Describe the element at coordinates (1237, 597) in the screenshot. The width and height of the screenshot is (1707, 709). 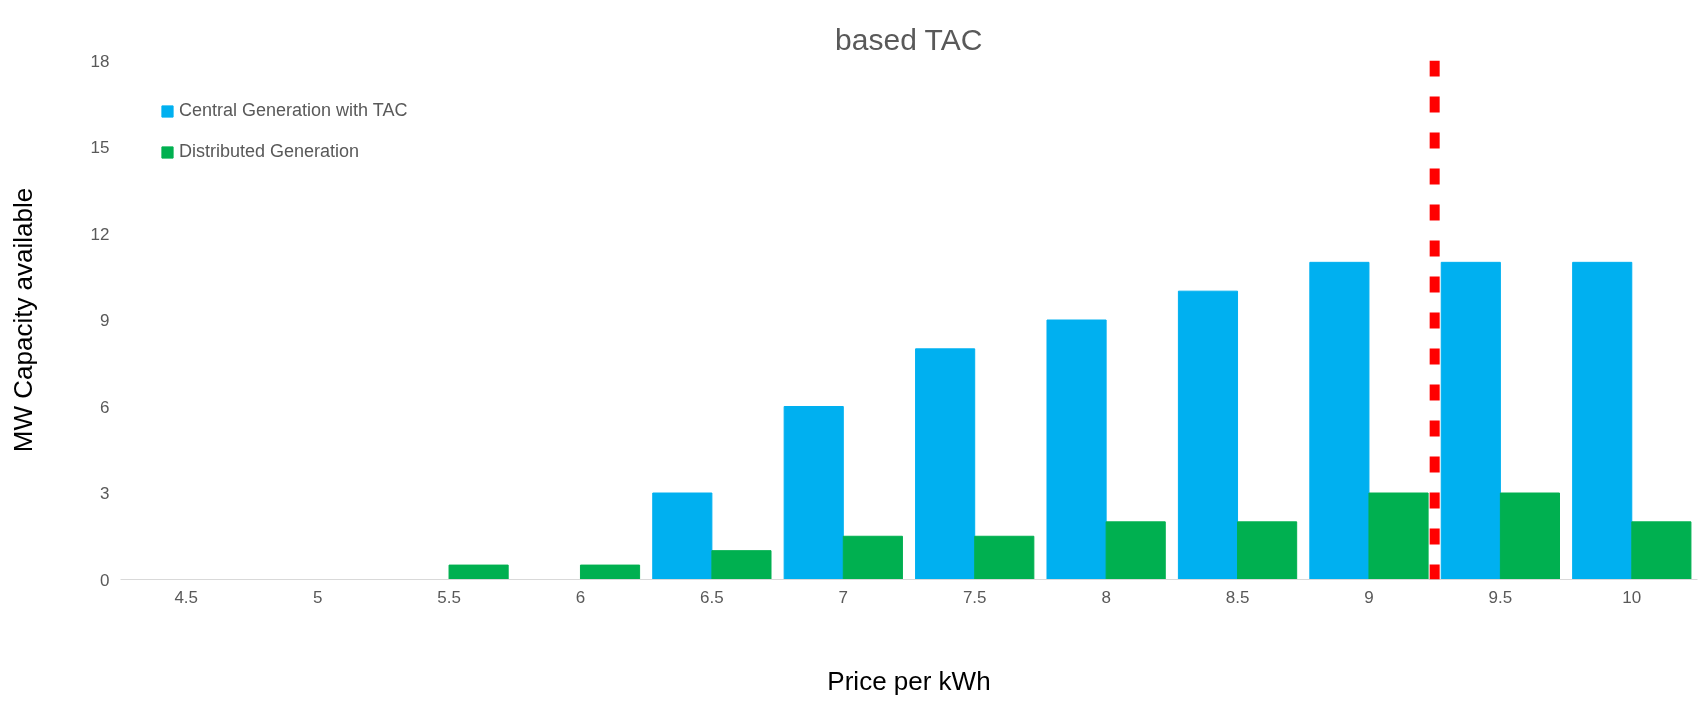
I see `x-tick-label: 8.5` at that location.